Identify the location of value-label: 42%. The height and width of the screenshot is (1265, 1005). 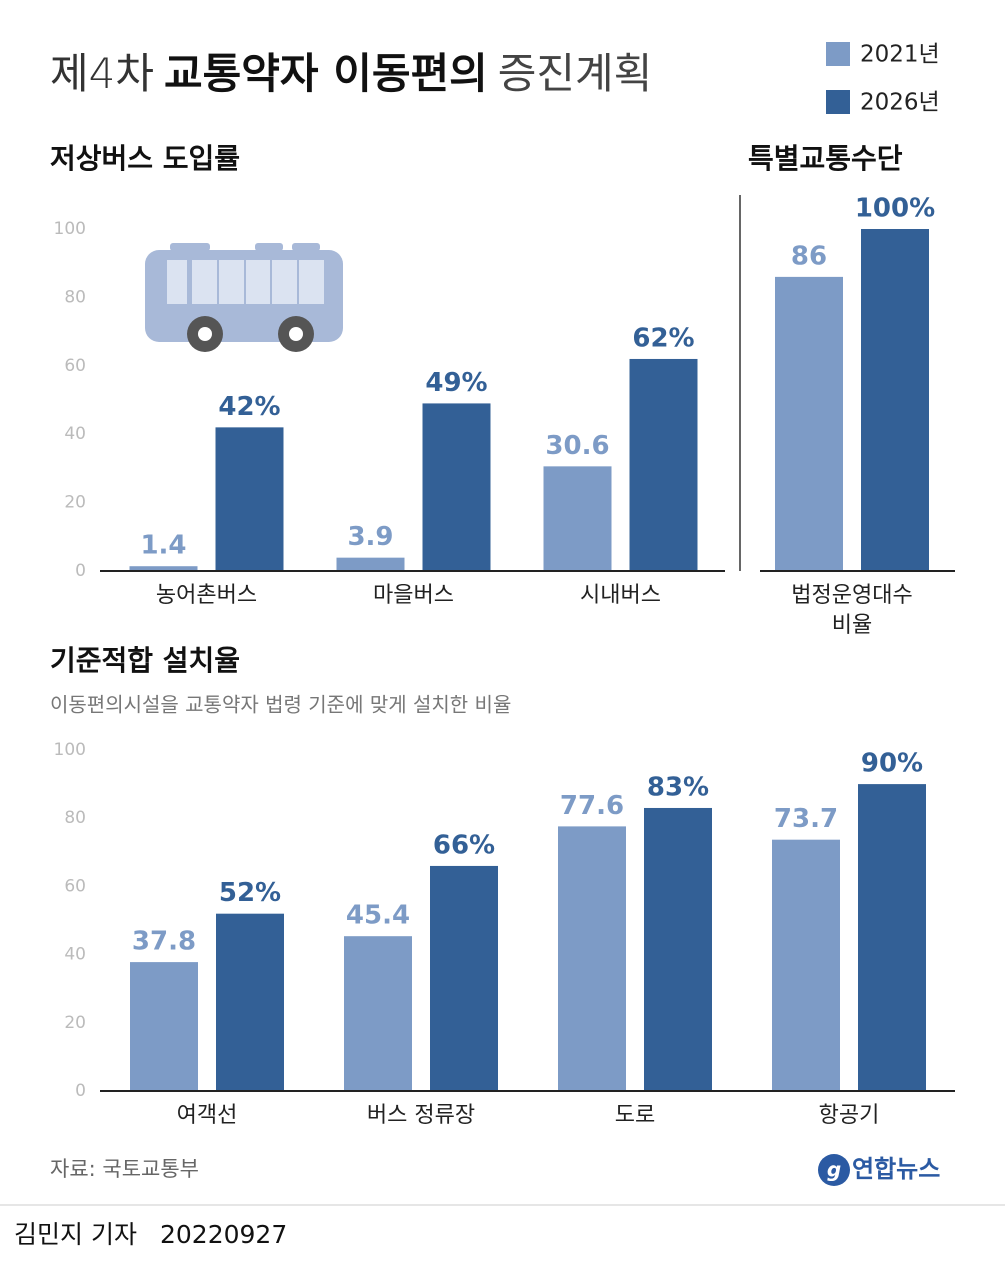
(249, 407).